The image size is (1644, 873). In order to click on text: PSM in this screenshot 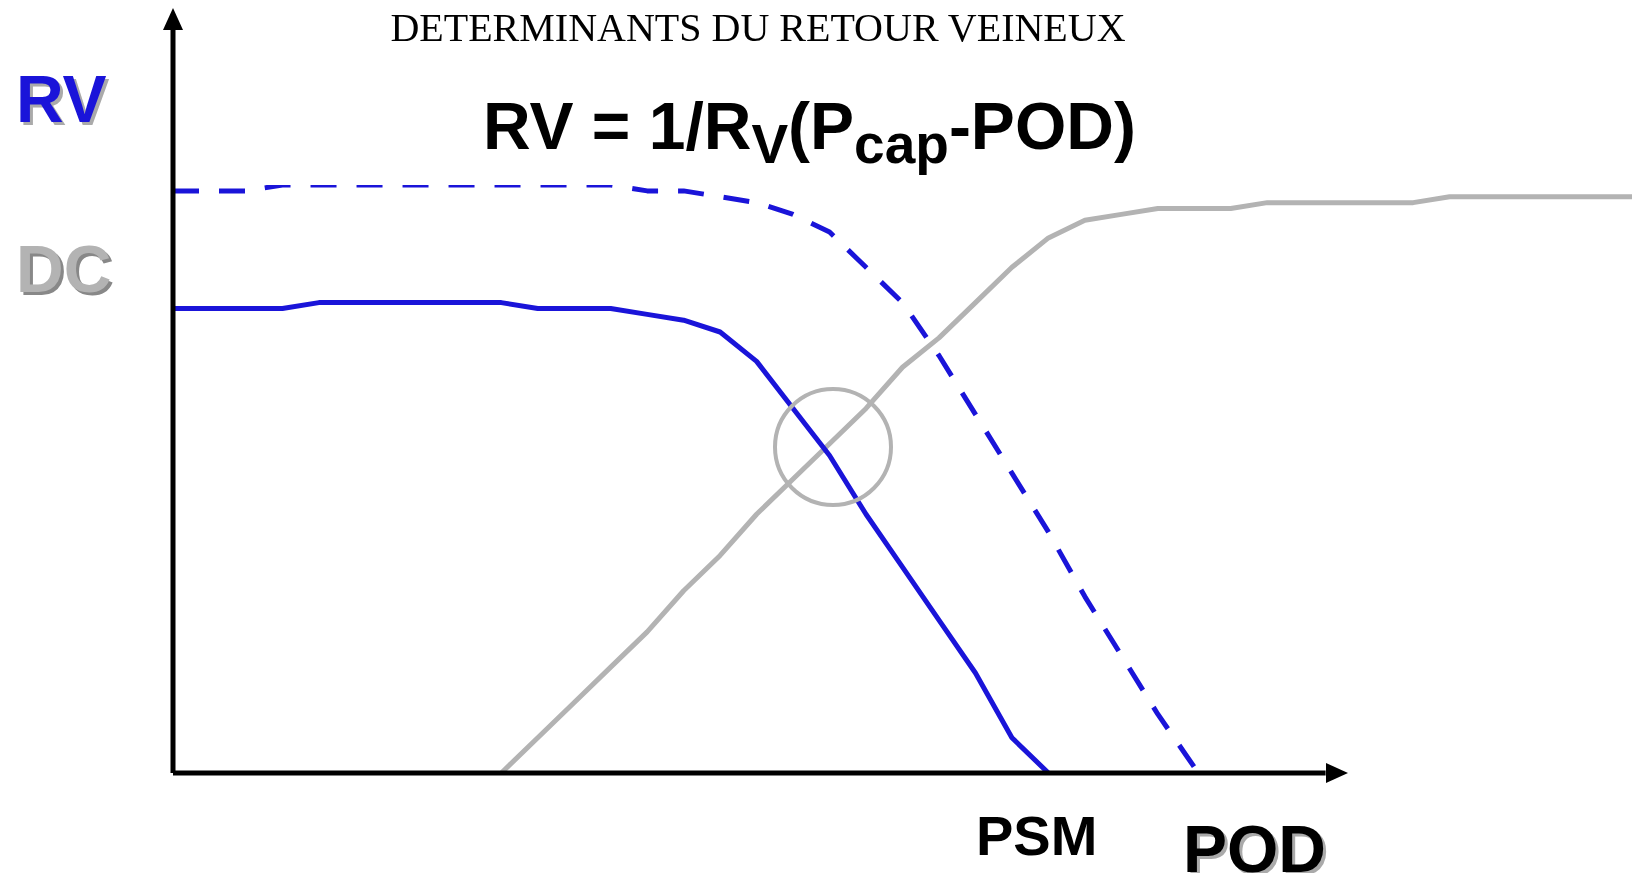, I will do `click(1037, 835)`.